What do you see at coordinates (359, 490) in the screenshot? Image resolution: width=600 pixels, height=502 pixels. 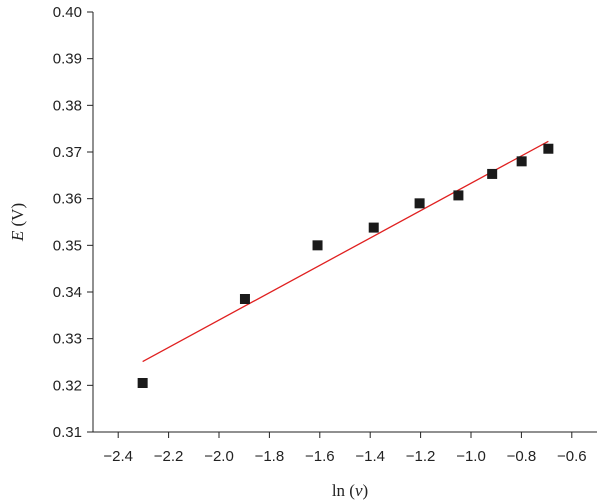 I see `x-axis-title-variable: v` at bounding box center [359, 490].